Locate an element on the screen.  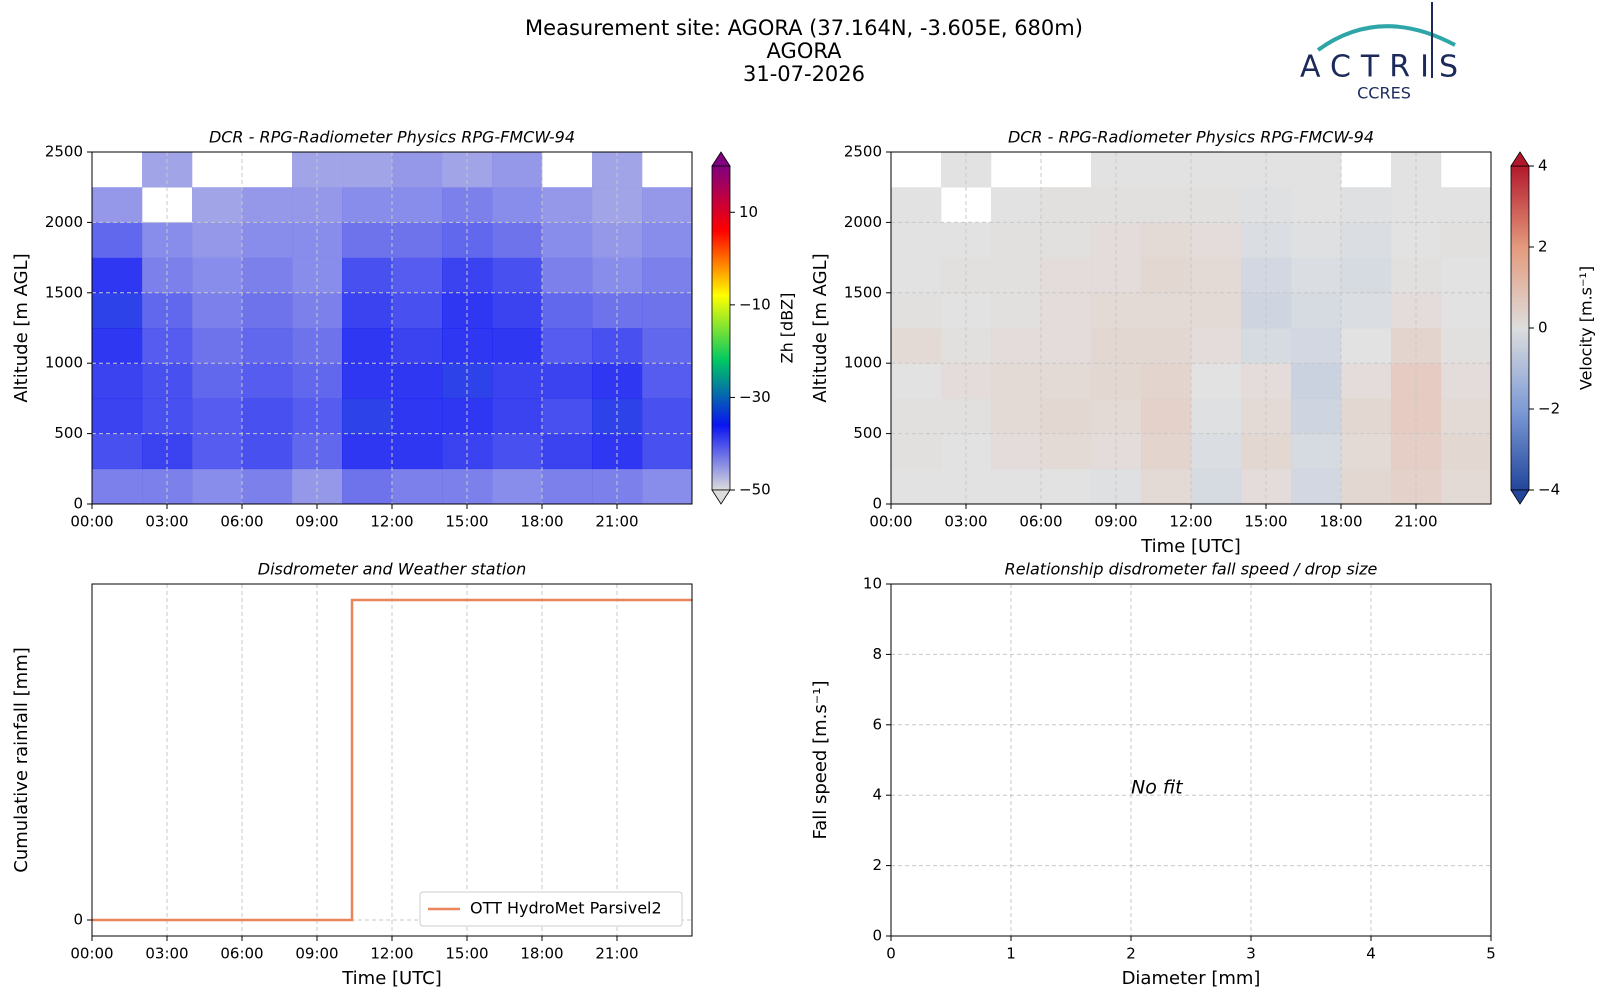
y-tick-label: 6 is located at coordinates (877, 724).